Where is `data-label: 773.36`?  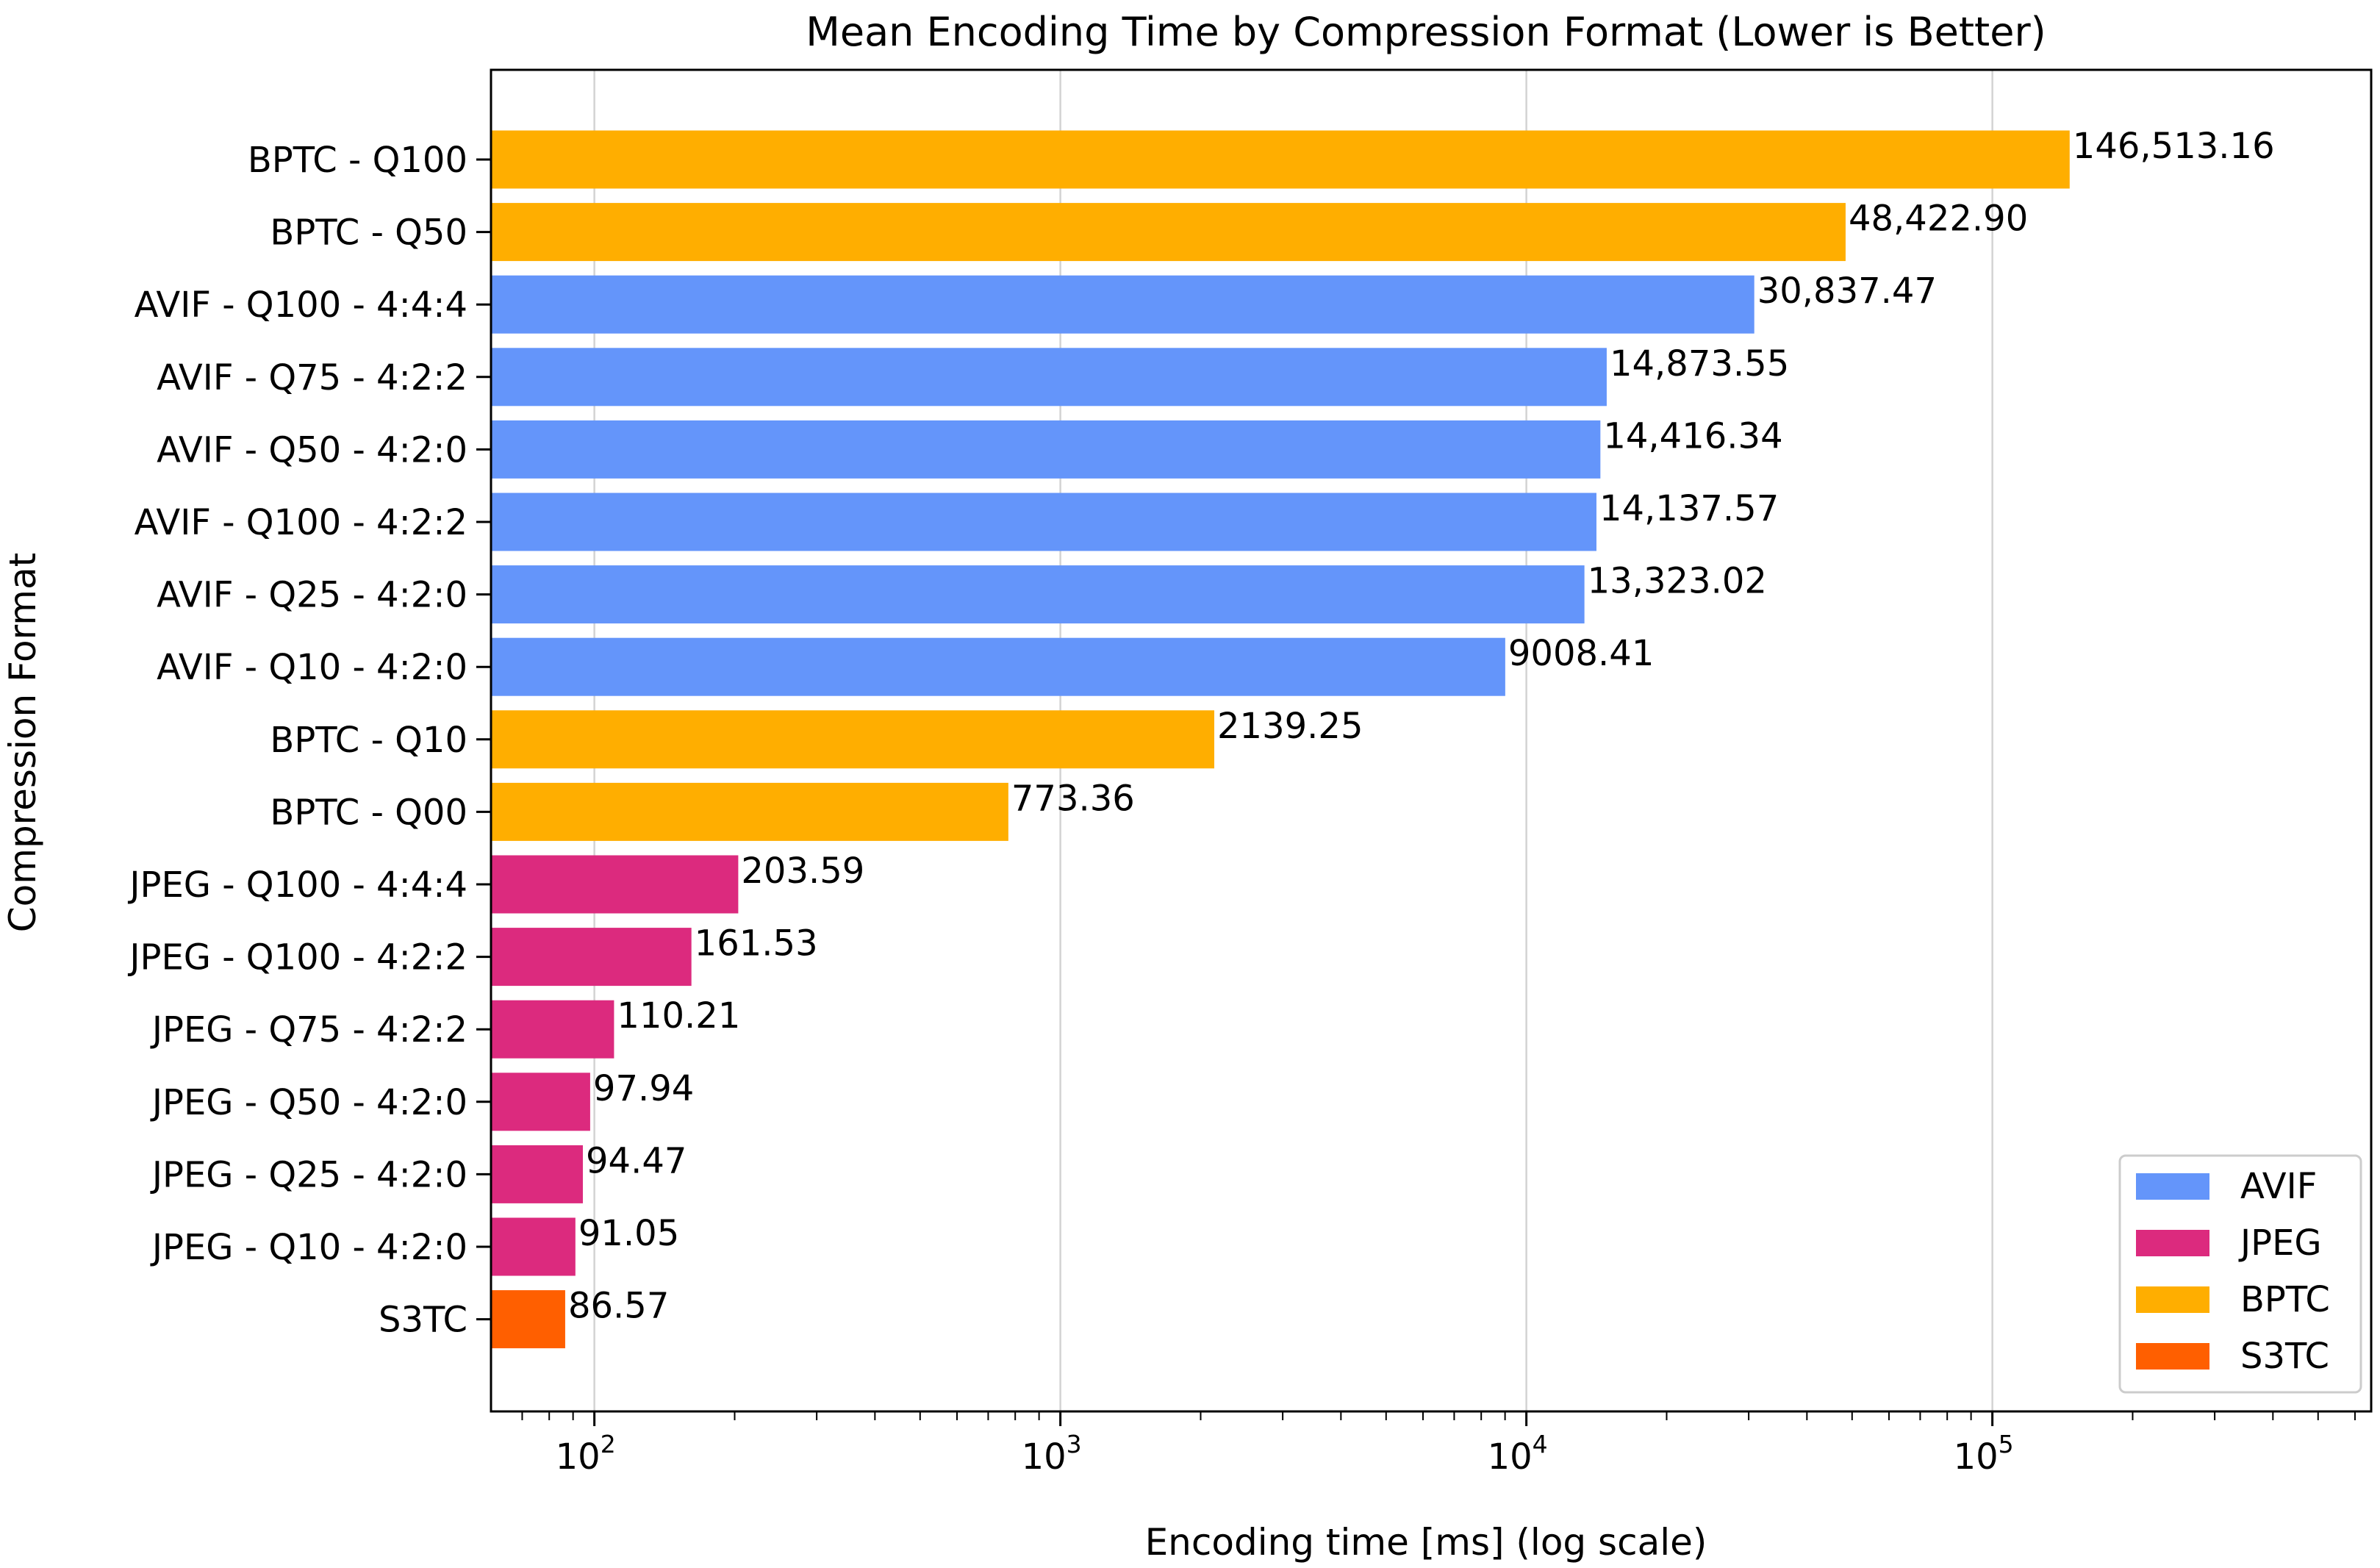 data-label: 773.36 is located at coordinates (1073, 798).